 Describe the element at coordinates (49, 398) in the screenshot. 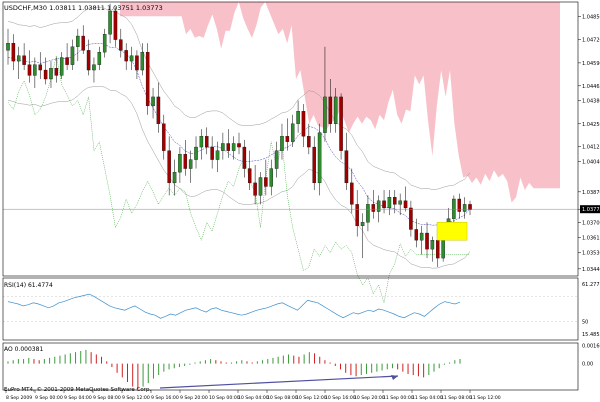

I see `time-tick-label: 9 Sep 00:00` at that location.